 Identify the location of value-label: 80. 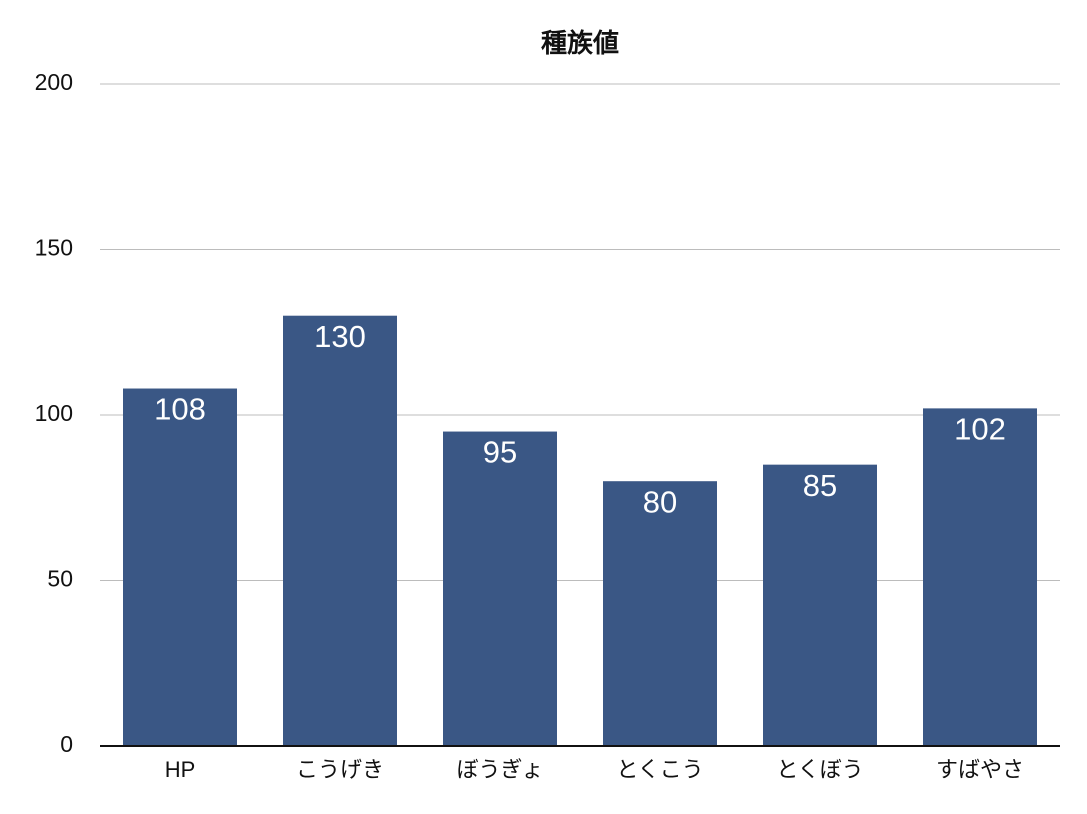
(660, 501).